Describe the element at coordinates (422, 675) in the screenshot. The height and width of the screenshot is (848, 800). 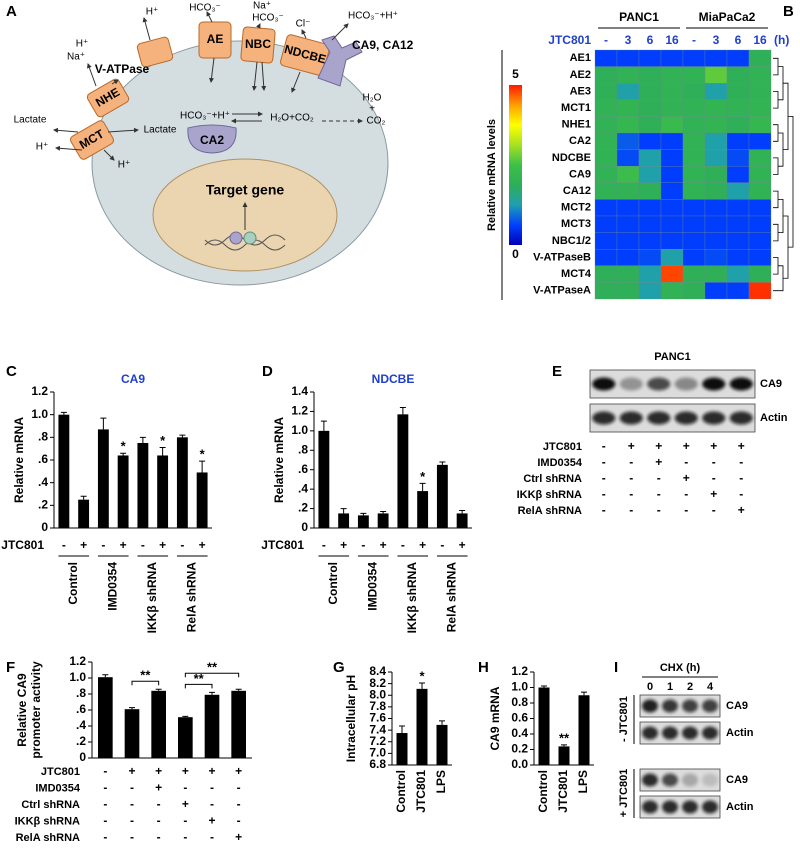
I see `significance: *` at that location.